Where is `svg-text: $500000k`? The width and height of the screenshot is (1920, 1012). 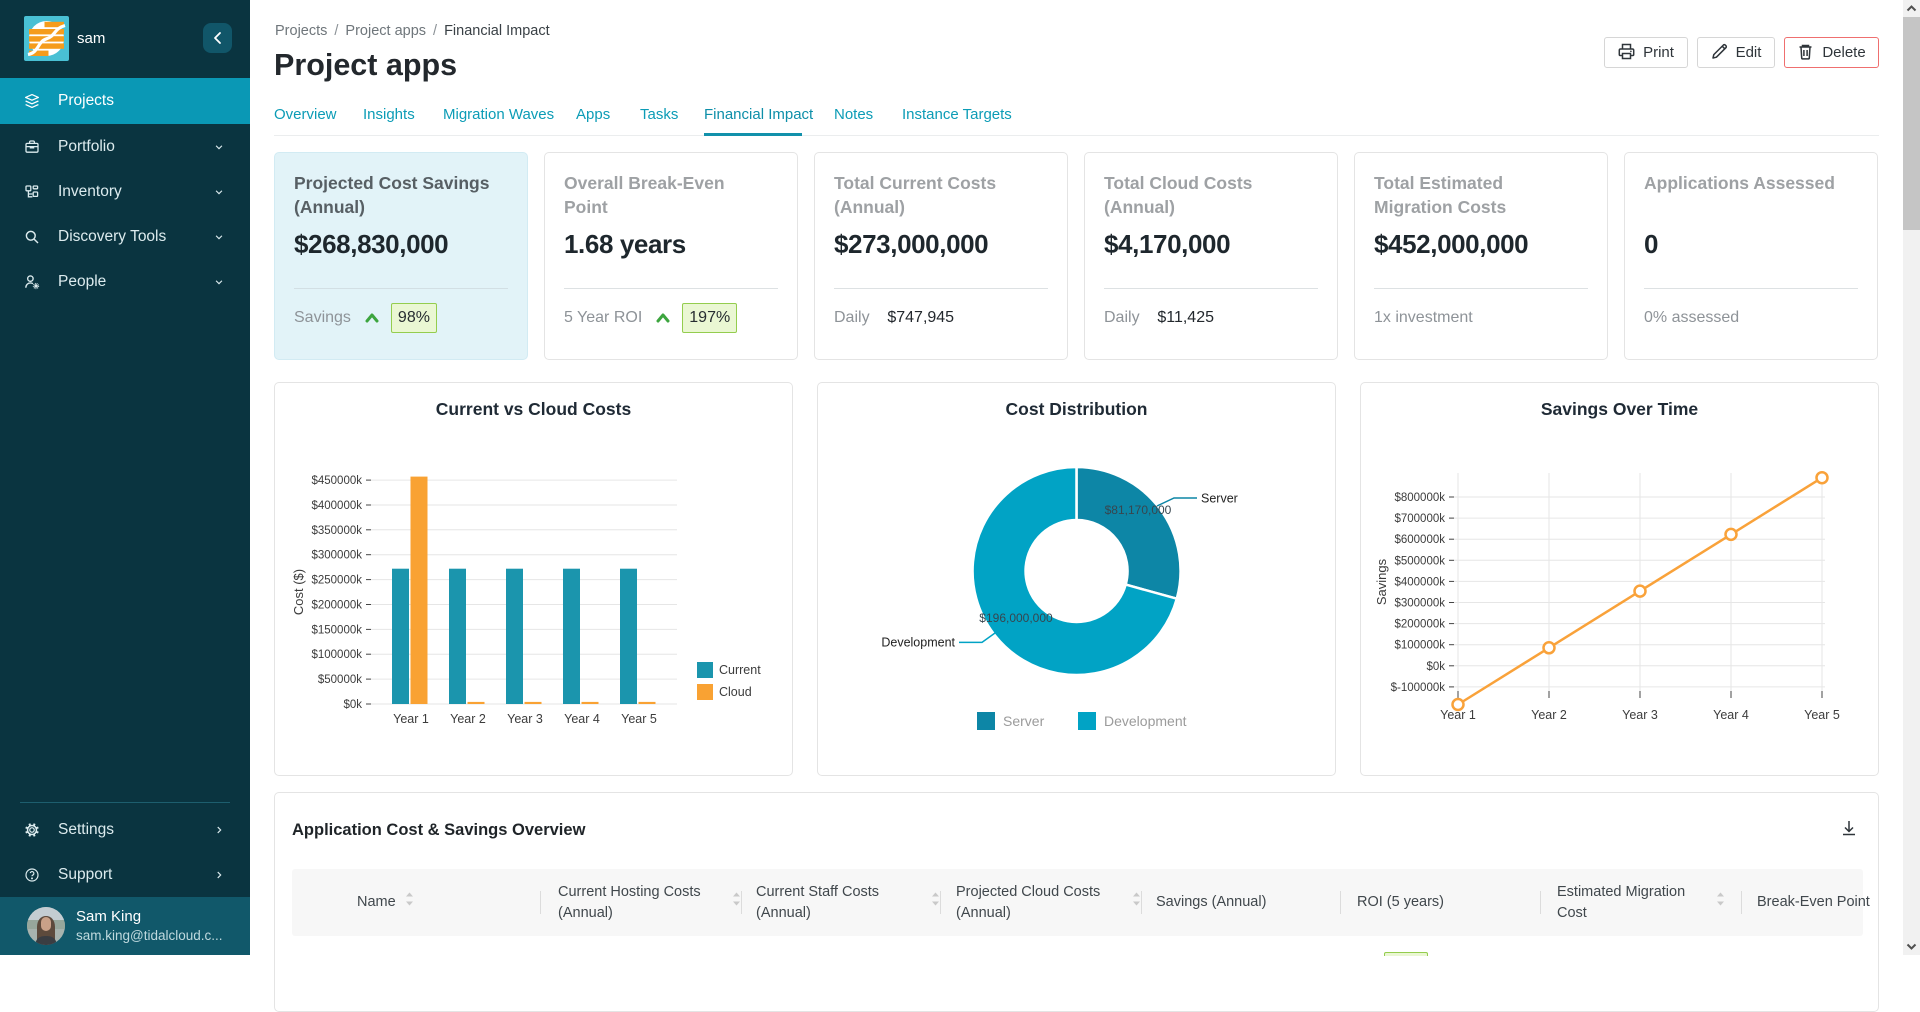
svg-text: $500000k is located at coordinates (1419, 561).